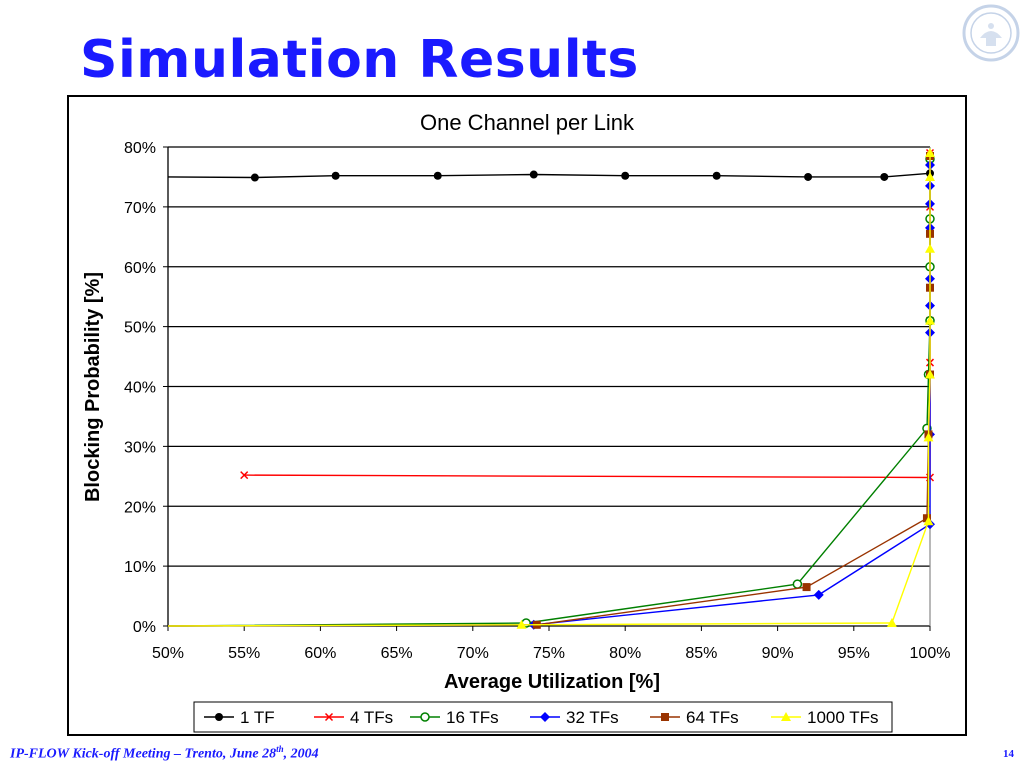  I want to click on x-tick-label: 95%, so click(854, 653).